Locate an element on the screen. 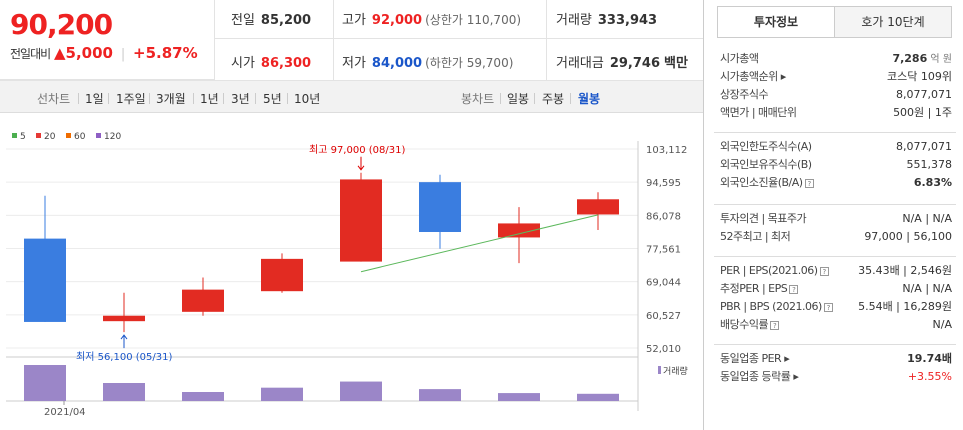 The image size is (963, 430). panel-row: 시가총액 7,286 억 원 is located at coordinates (836, 59).